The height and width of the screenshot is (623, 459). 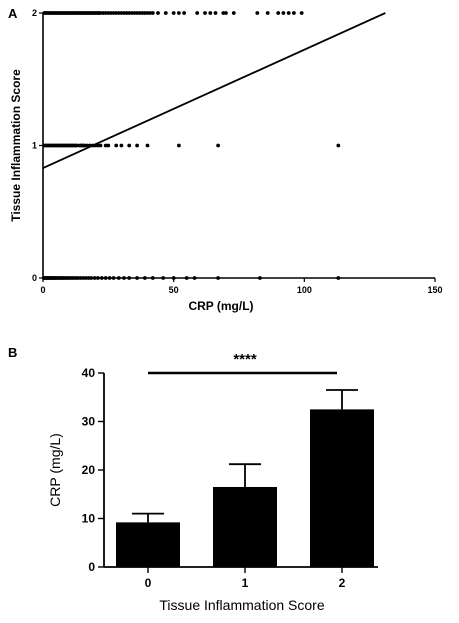 I want to click on panel-b-y-ticks: 0 10 20 30 40, so click(x=93, y=470).